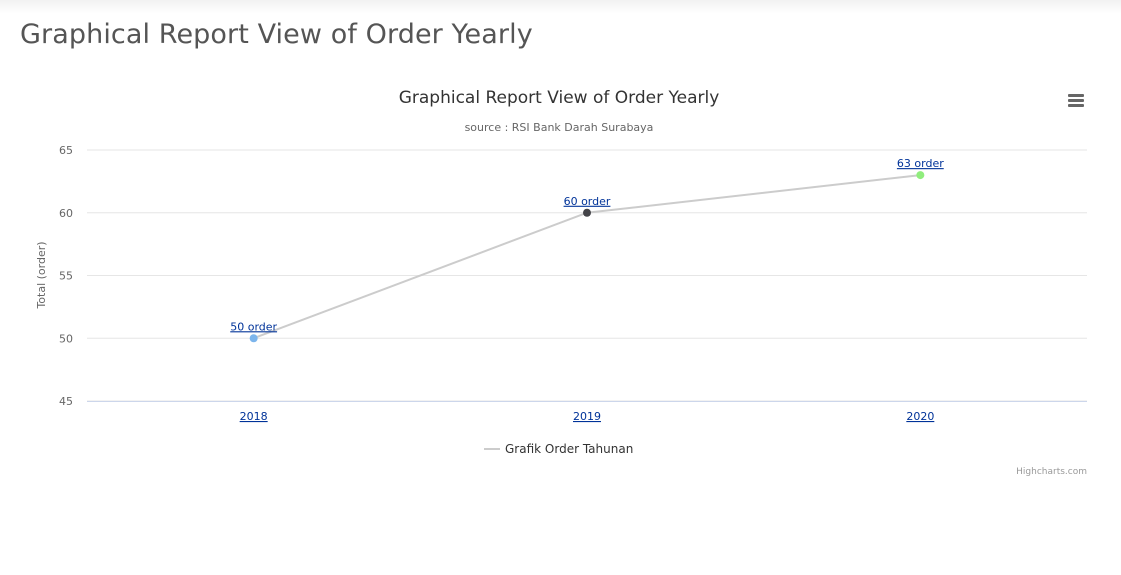 The width and height of the screenshot is (1121, 575). What do you see at coordinates (920, 163) in the screenshot?
I see `data-label: 63 order` at bounding box center [920, 163].